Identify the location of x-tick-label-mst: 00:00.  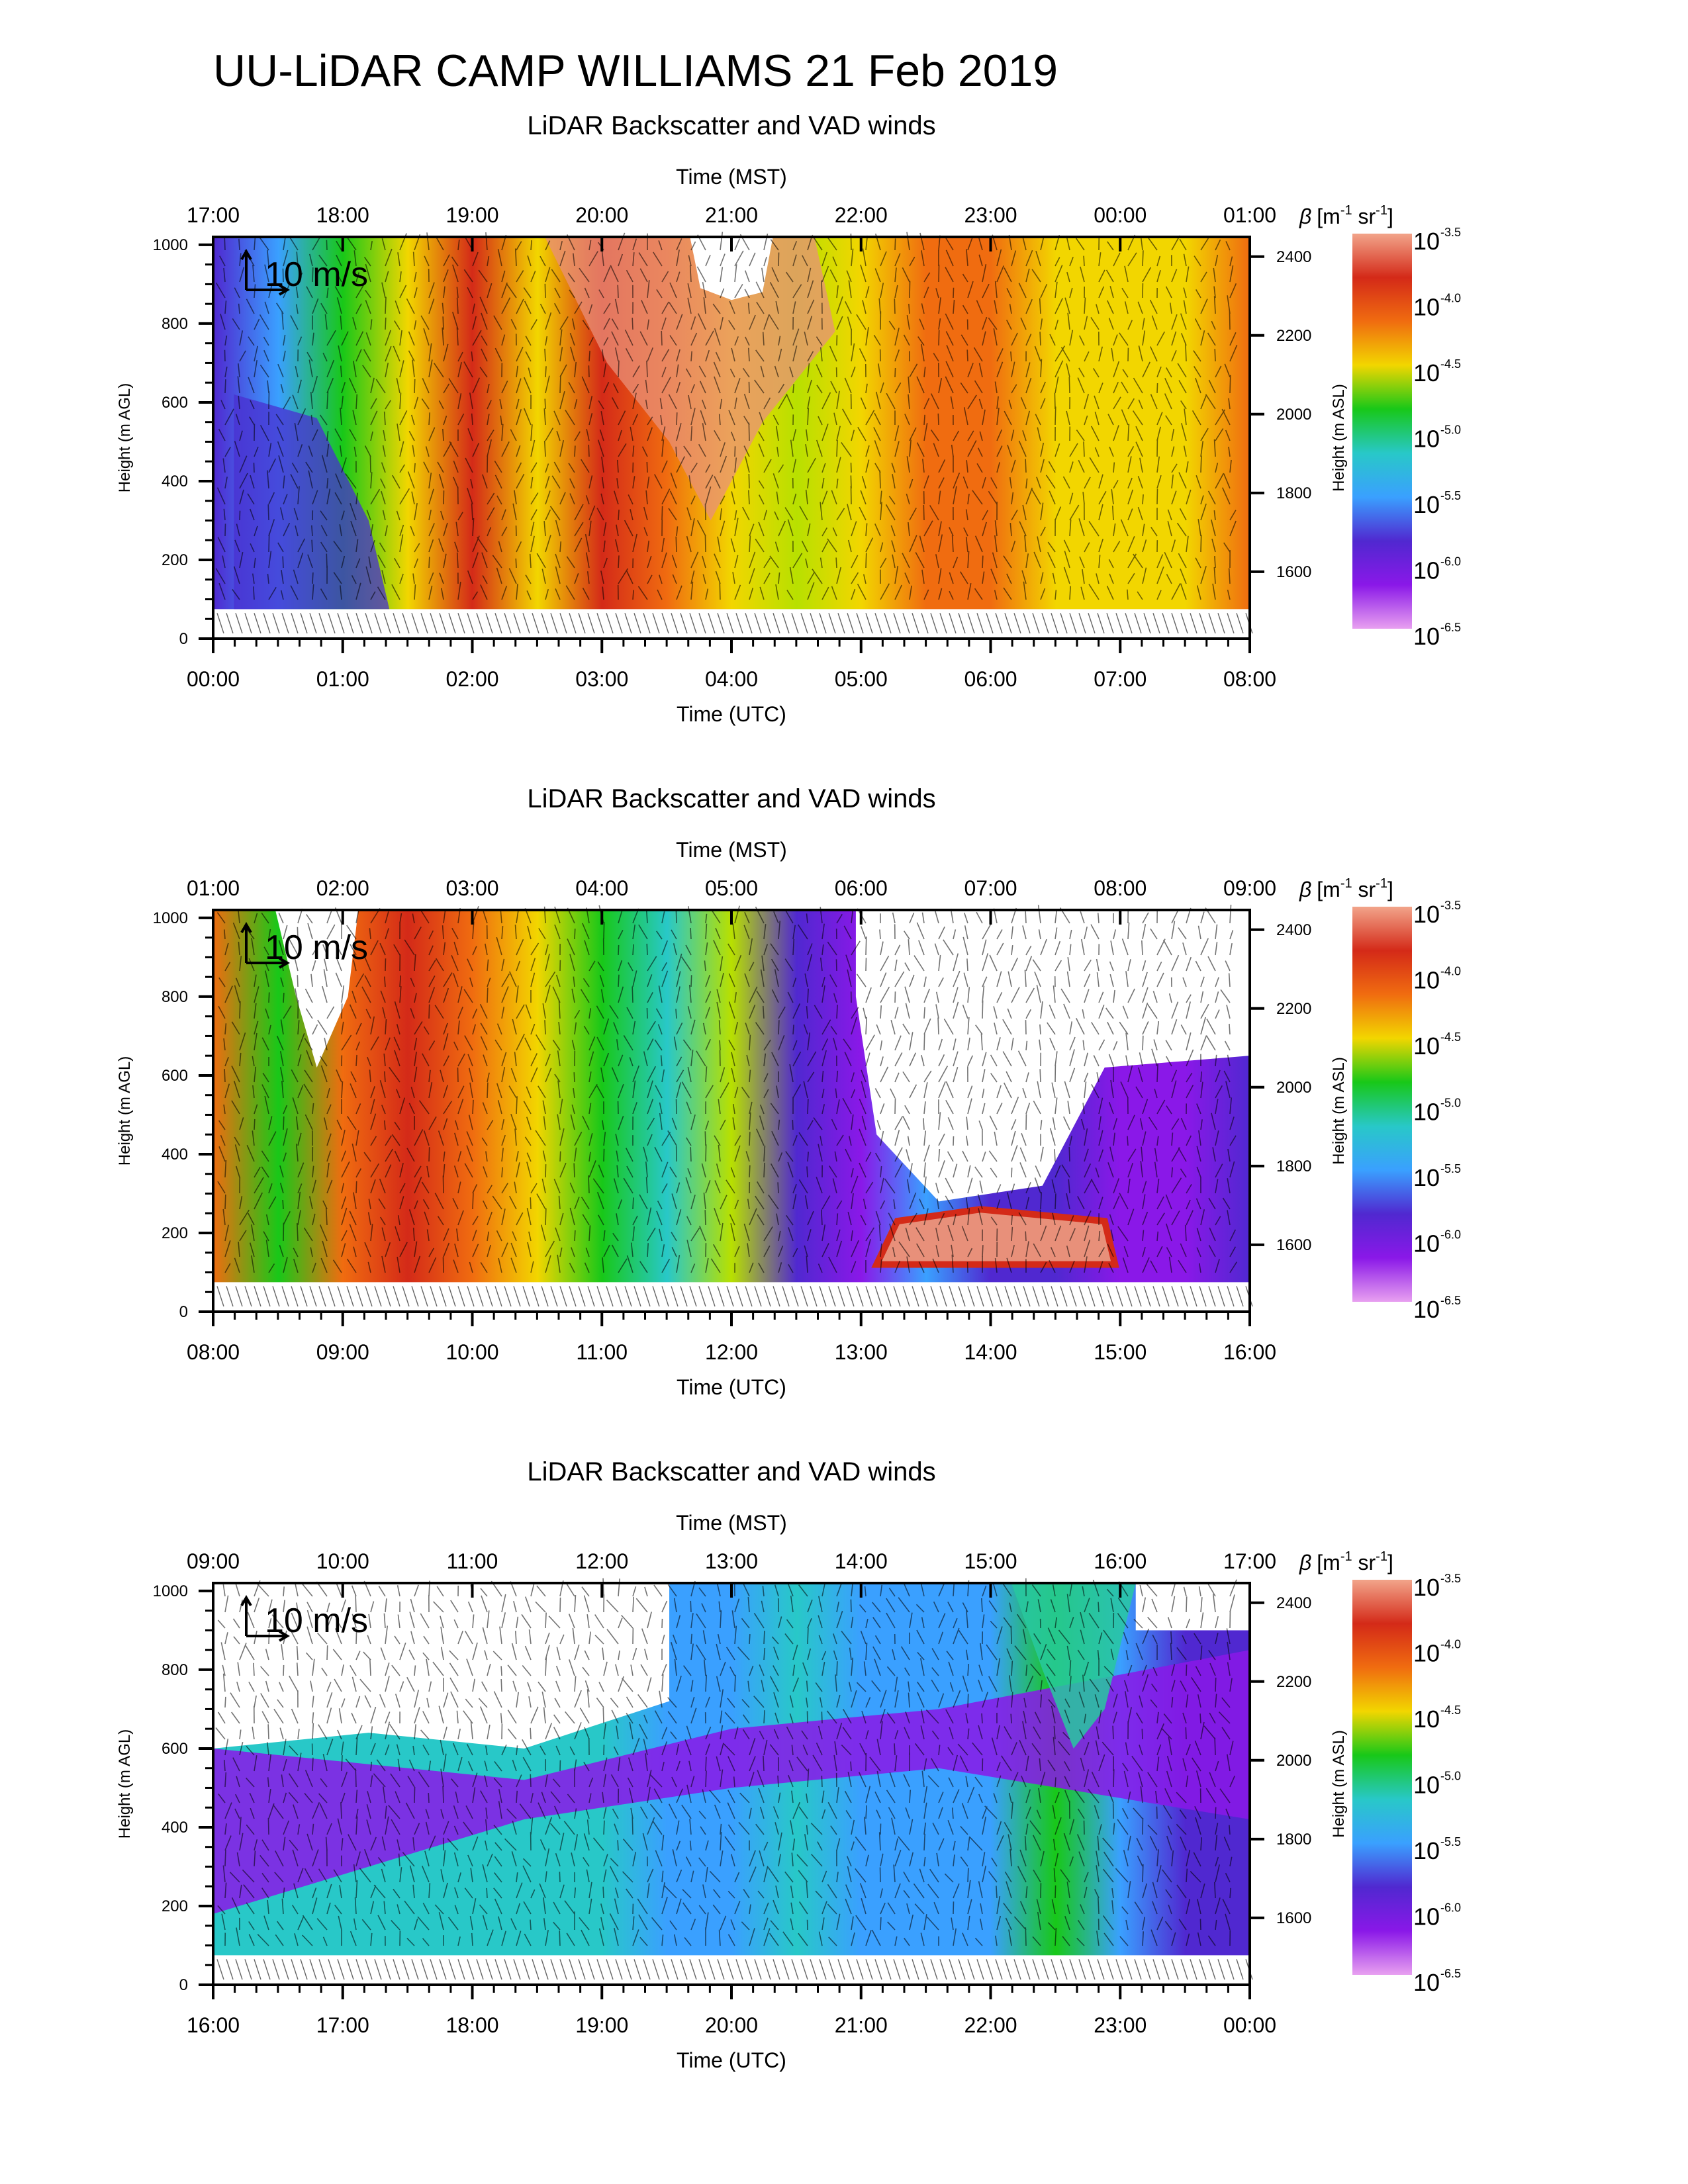
(1120, 215).